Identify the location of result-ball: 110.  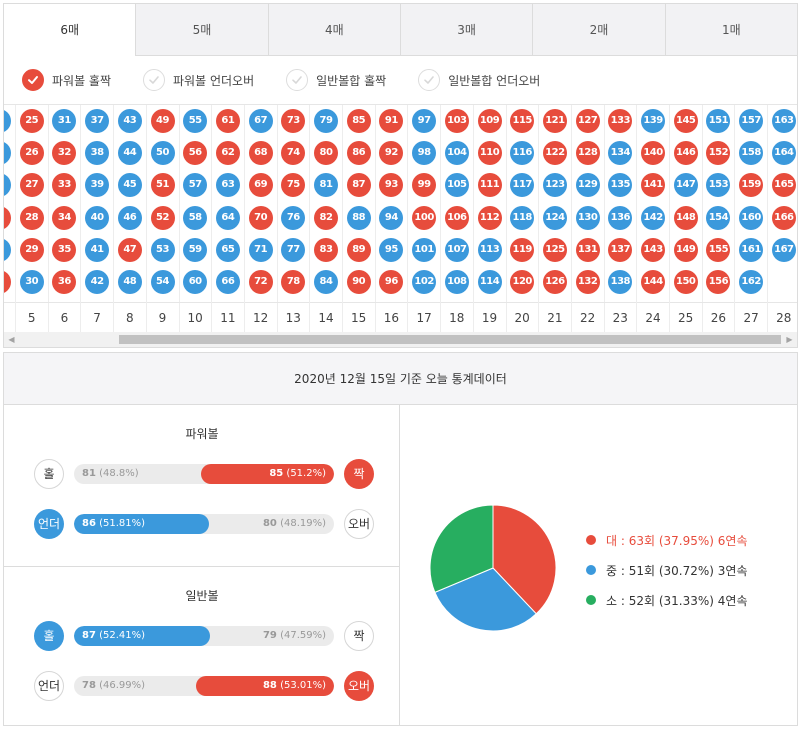
(489, 153).